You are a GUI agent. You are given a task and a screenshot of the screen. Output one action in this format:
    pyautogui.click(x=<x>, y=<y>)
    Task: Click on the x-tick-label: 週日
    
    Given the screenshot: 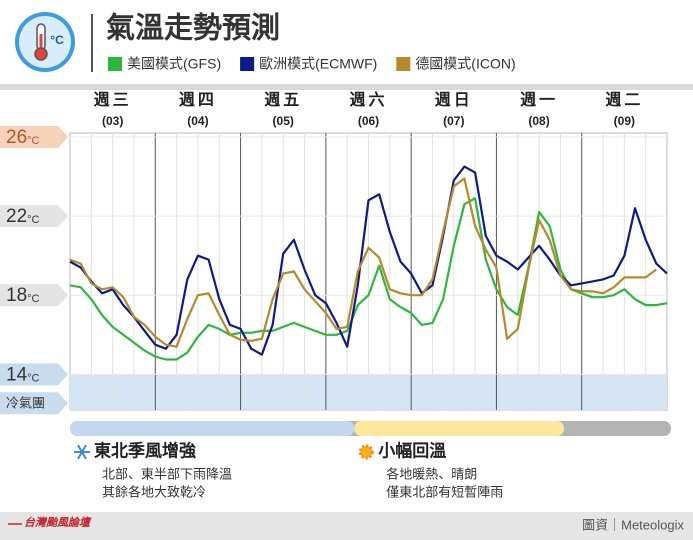 What is the action you would take?
    pyautogui.click(x=454, y=100)
    